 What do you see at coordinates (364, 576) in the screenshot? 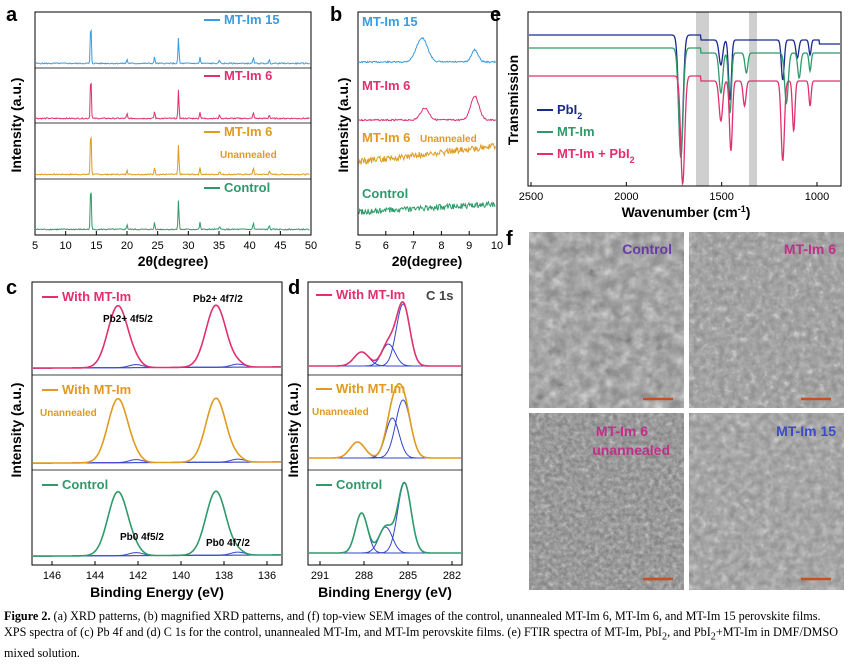
I see `xtick-label: 288` at bounding box center [364, 576].